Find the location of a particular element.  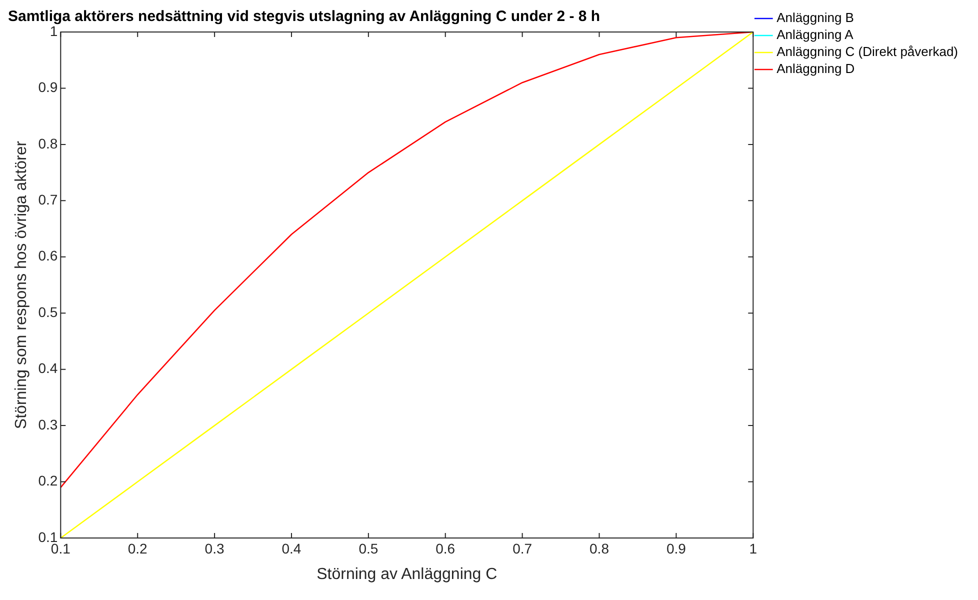

x-tick-label: 0.4 is located at coordinates (292, 548).